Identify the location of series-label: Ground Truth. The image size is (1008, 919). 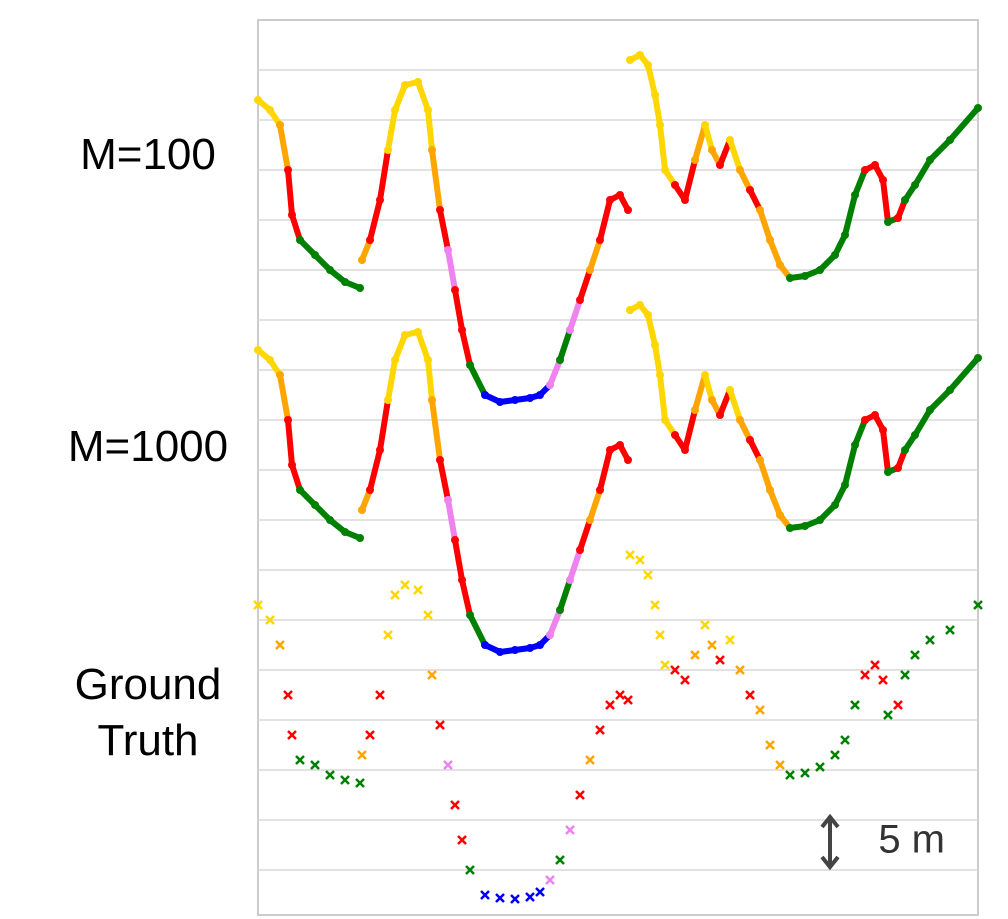
(148, 712).